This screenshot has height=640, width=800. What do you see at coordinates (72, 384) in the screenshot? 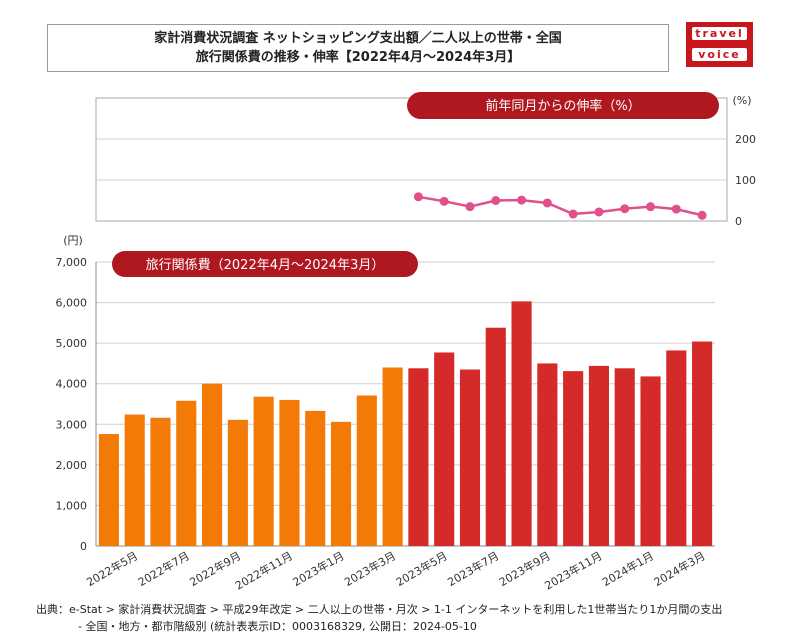
I see `bar-ytick-label: 4,000` at bounding box center [72, 384].